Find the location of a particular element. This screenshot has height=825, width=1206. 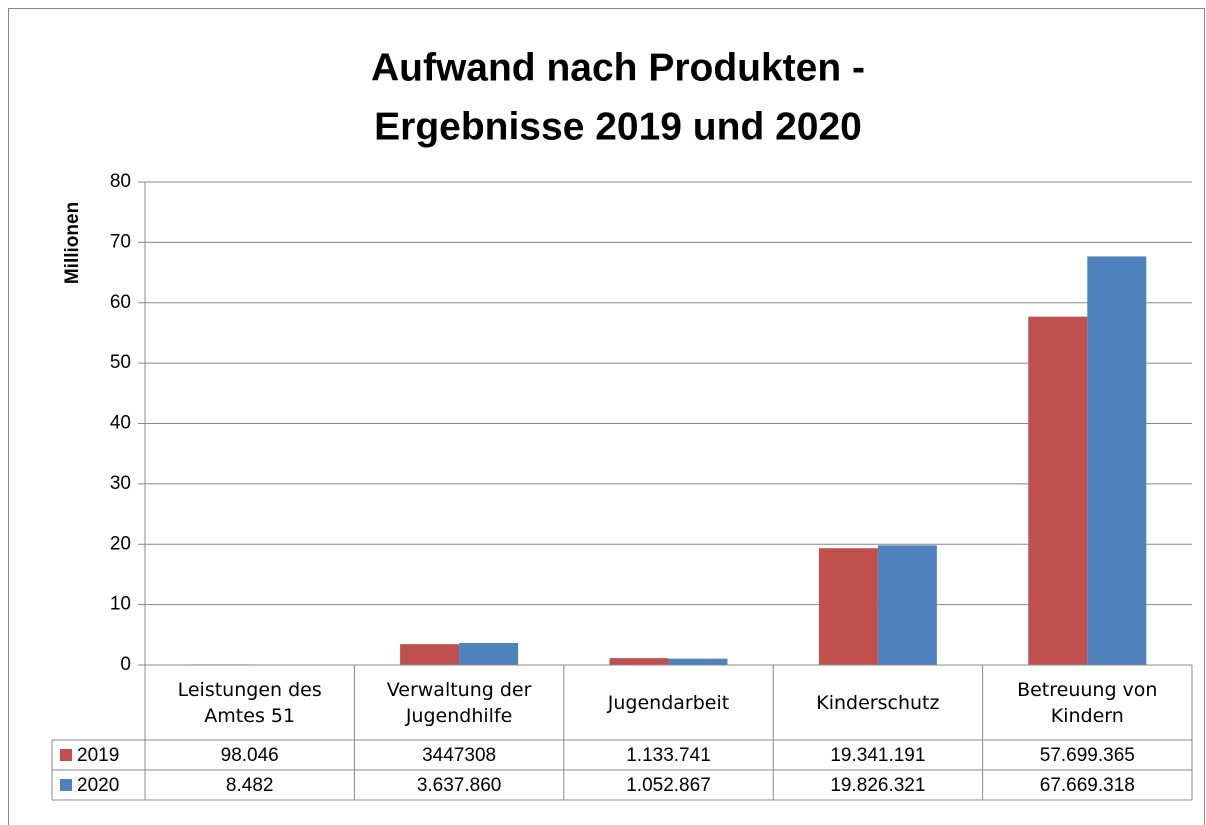

x-tick-label: Betreuung von Kindern is located at coordinates (1087, 702).